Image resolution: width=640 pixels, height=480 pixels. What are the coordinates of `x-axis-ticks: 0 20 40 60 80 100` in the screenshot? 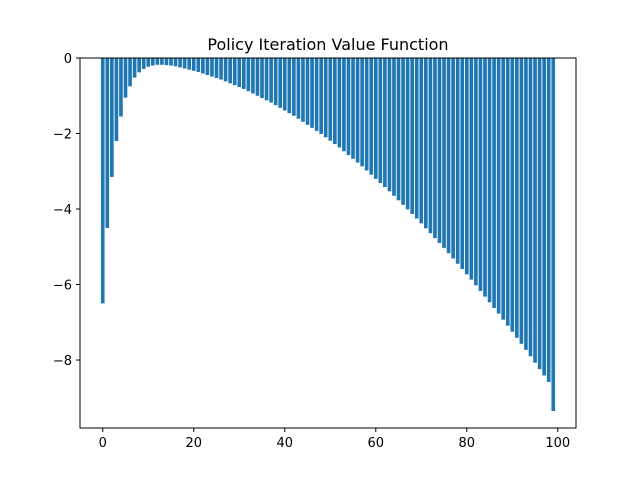 It's located at (334, 439).